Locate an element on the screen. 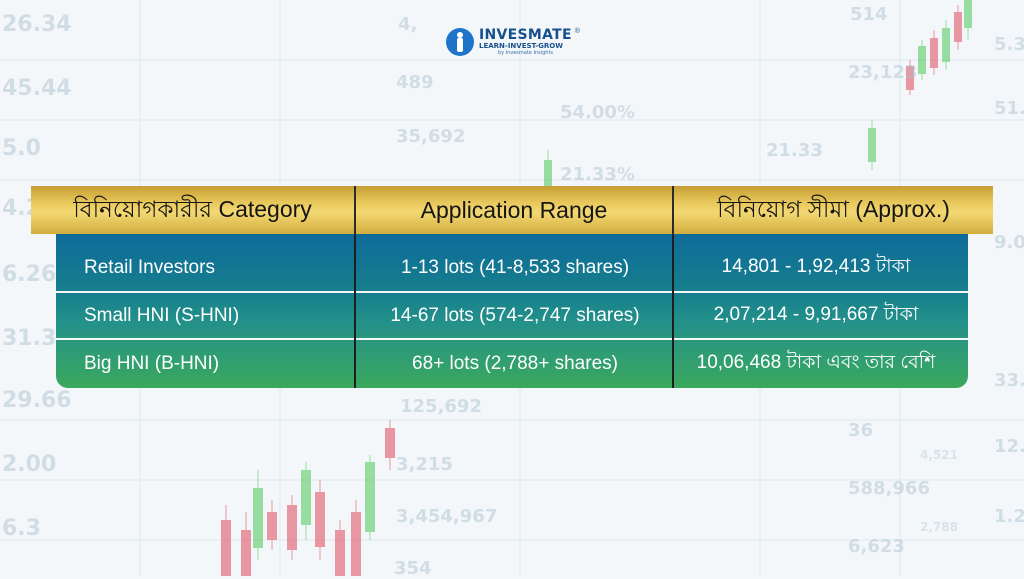 This screenshot has height=579, width=1024. header-application-range: Application Range is located at coordinates (515, 210).